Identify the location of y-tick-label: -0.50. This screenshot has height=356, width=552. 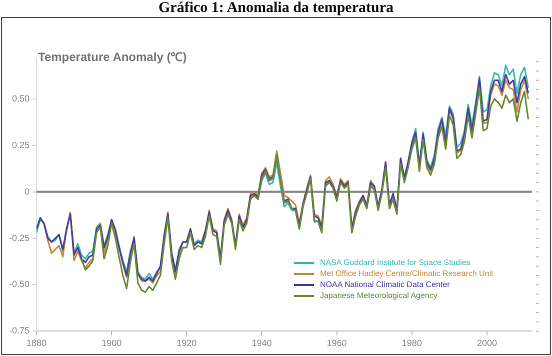
(19, 284).